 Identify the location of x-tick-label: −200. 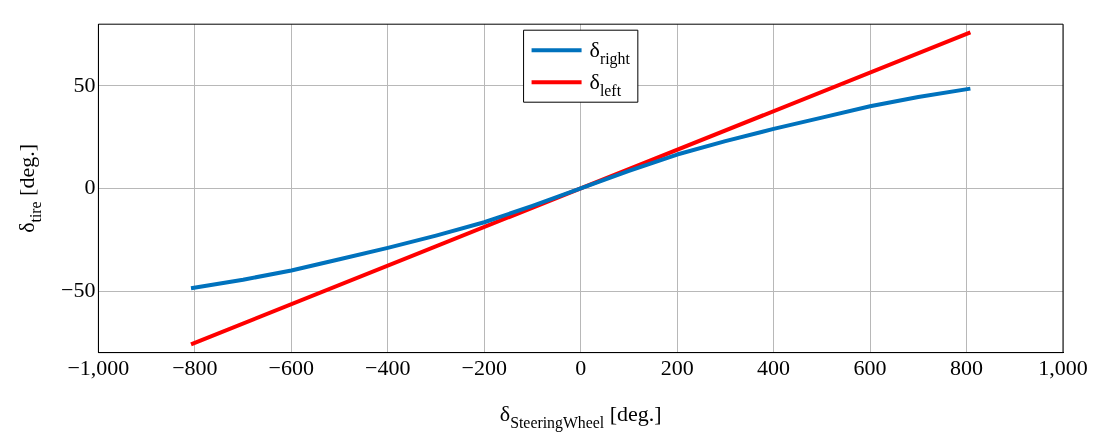
(484, 367).